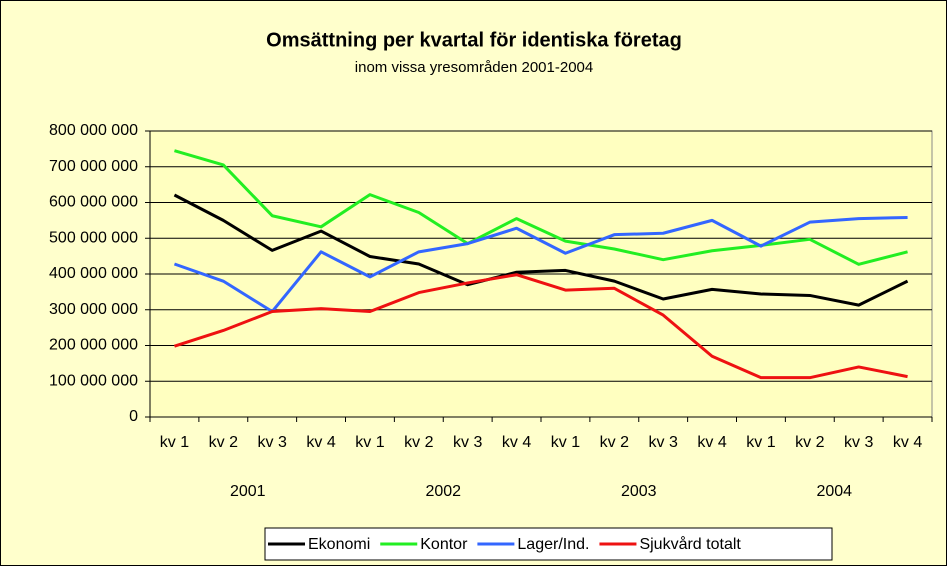 The width and height of the screenshot is (948, 567). I want to click on y-tick-label: 700 000 000, so click(93, 166).